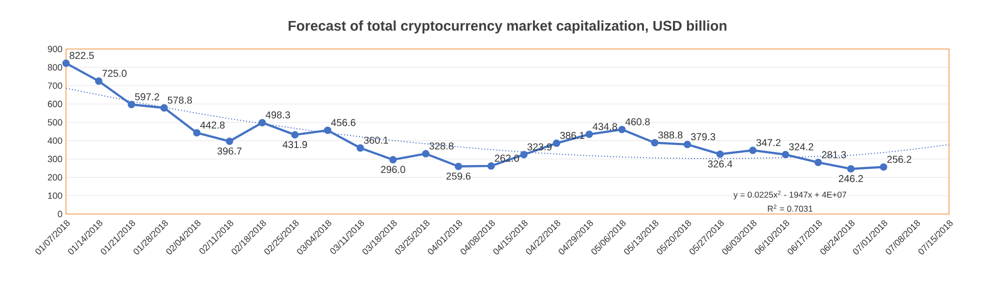 This screenshot has height=294, width=982. What do you see at coordinates (180, 100) in the screenshot?
I see `data-label: 578.8` at bounding box center [180, 100].